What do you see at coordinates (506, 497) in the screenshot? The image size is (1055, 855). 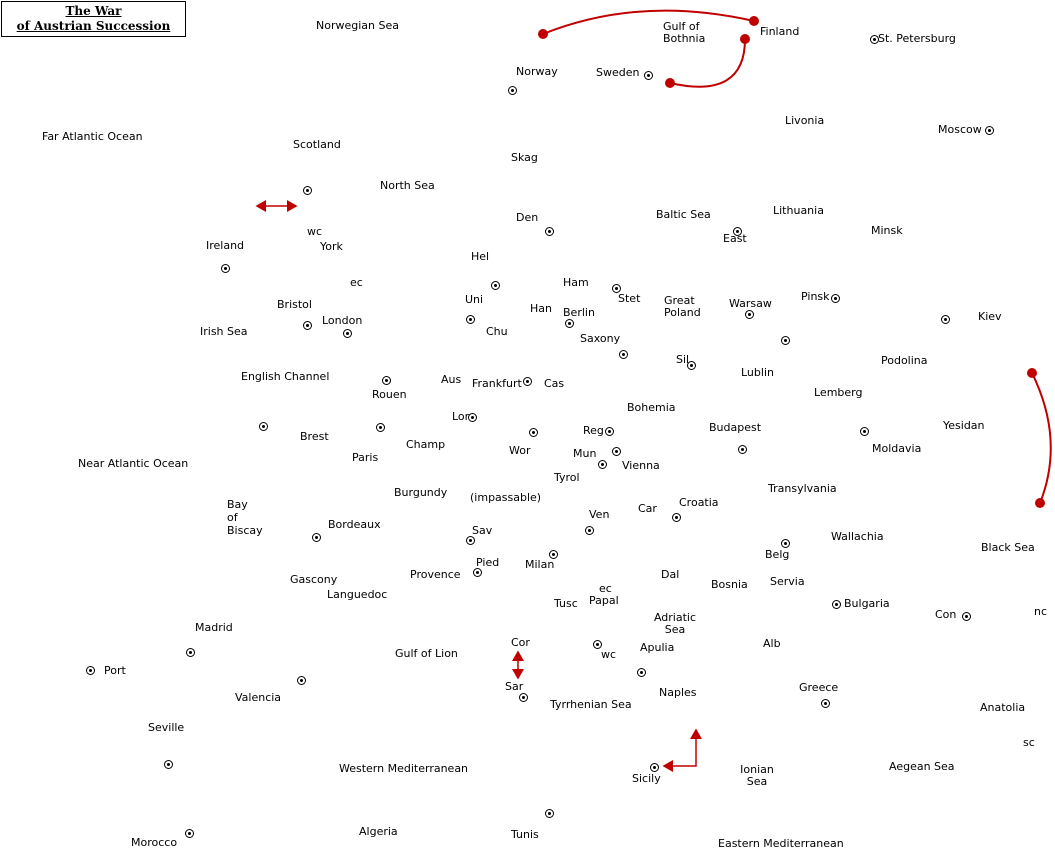 I see `region-label: (impassable)` at bounding box center [506, 497].